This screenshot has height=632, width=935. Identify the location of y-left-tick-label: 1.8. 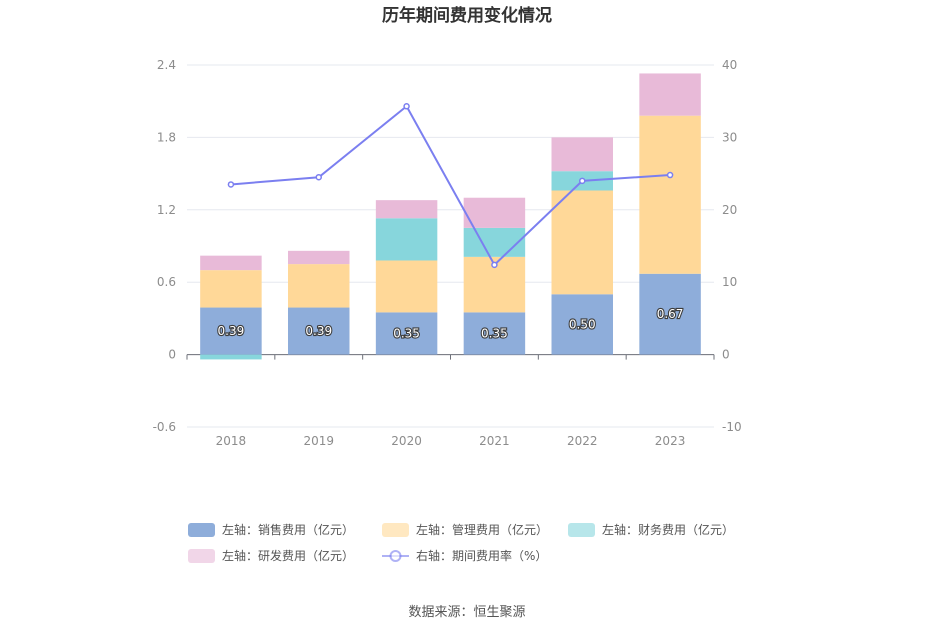
(166, 137).